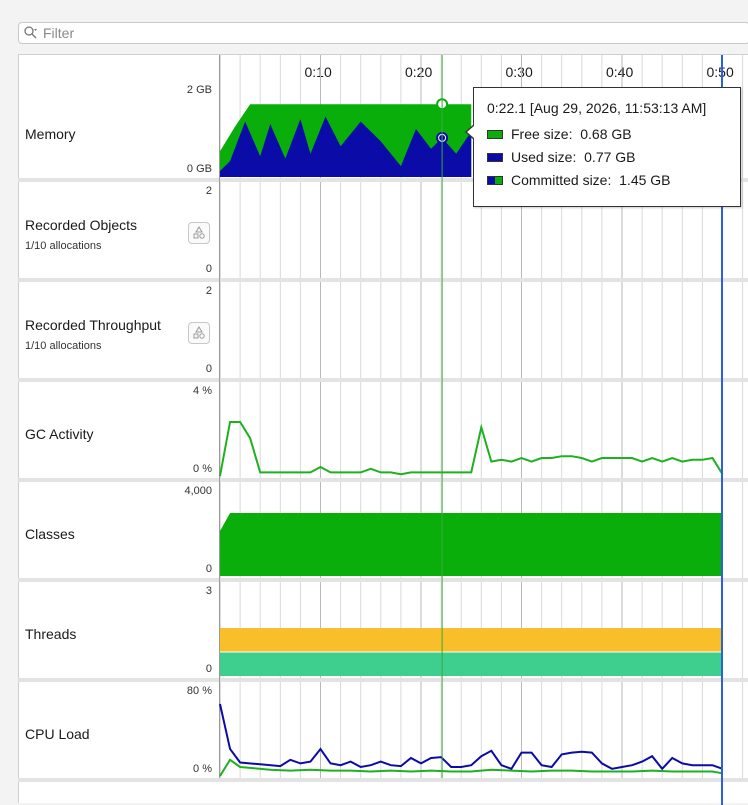 Image resolution: width=748 pixels, height=805 pixels. I want to click on filter-search-icon, so click(30, 32).